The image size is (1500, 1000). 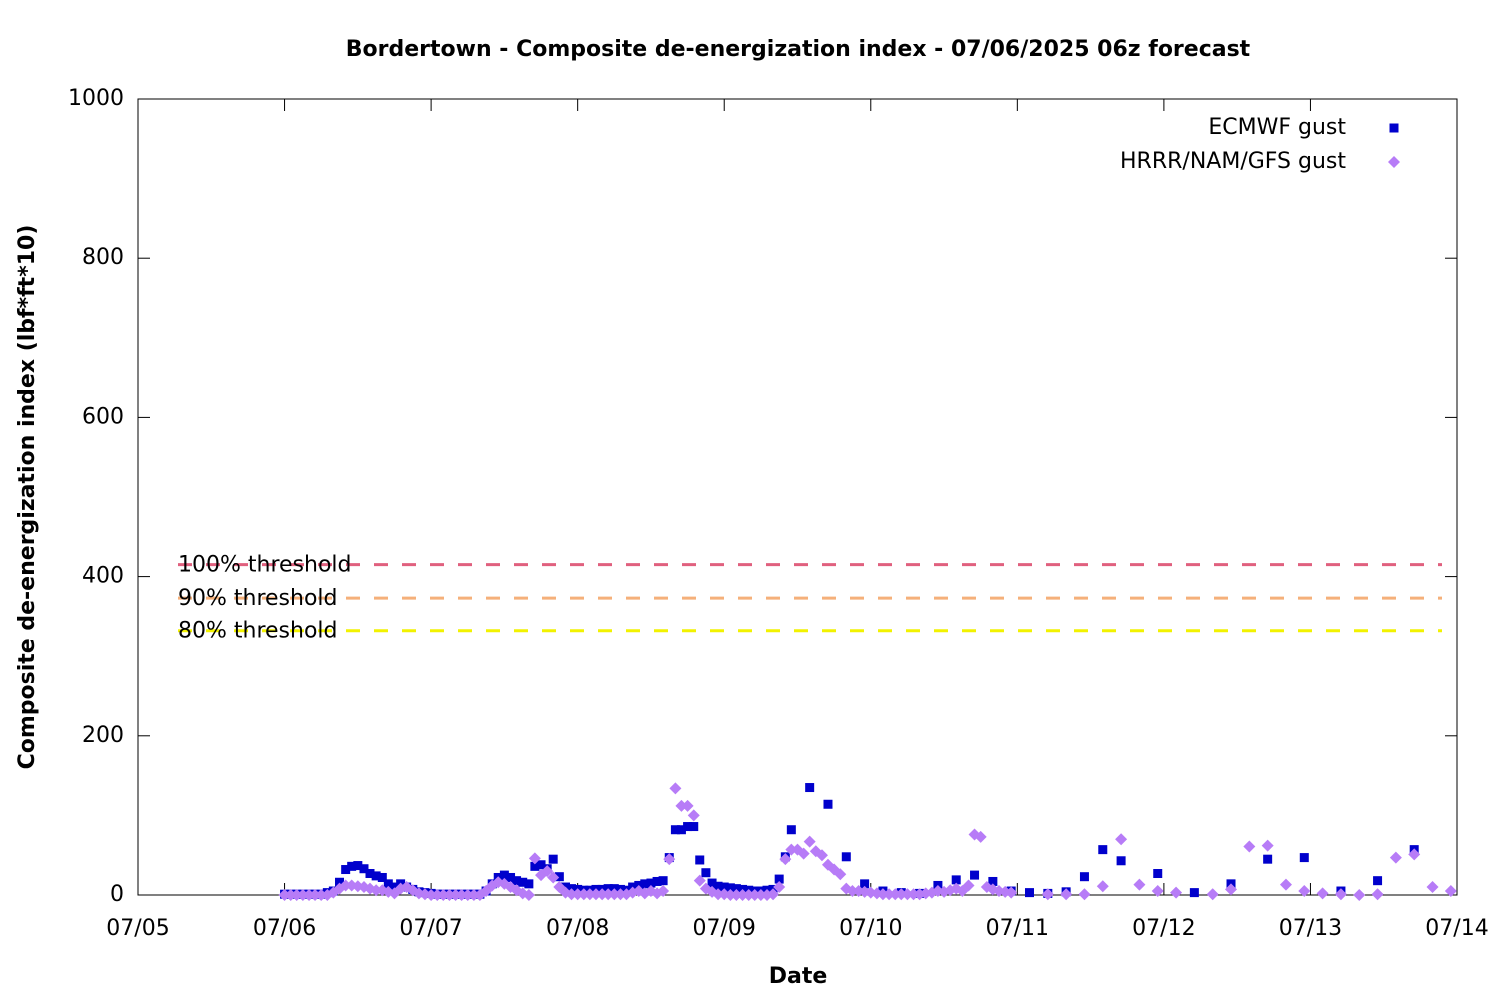 What do you see at coordinates (1456, 928) in the screenshot?
I see `x-tick-label: 07/14` at bounding box center [1456, 928].